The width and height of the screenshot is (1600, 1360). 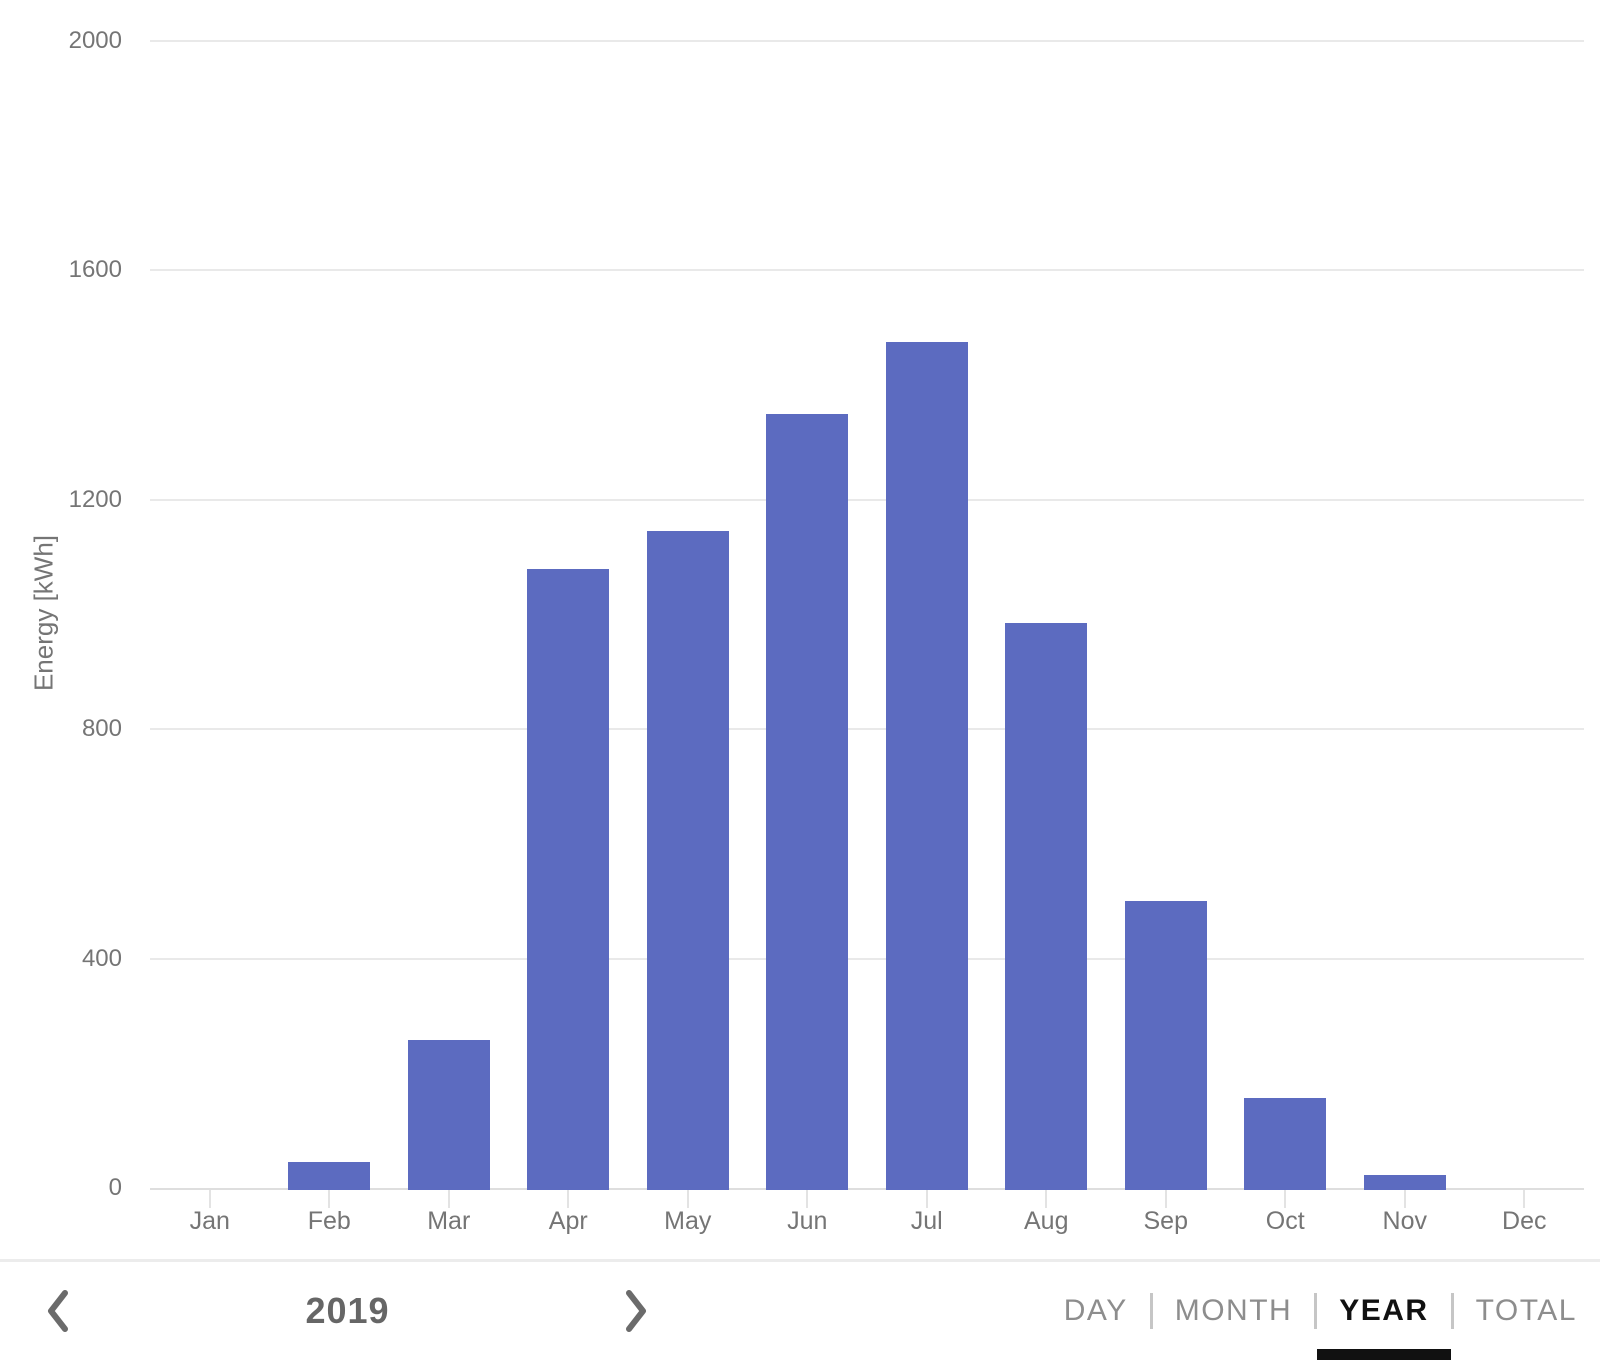 I want to click on tab-month: MONTH, so click(x=1233, y=1310).